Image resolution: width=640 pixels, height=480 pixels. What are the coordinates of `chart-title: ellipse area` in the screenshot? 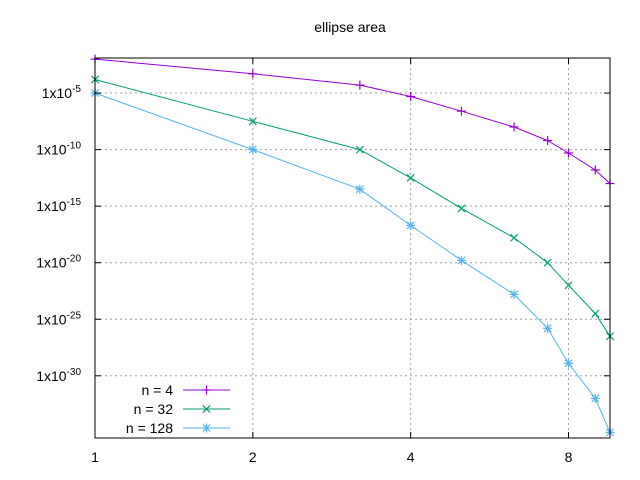 It's located at (350, 27).